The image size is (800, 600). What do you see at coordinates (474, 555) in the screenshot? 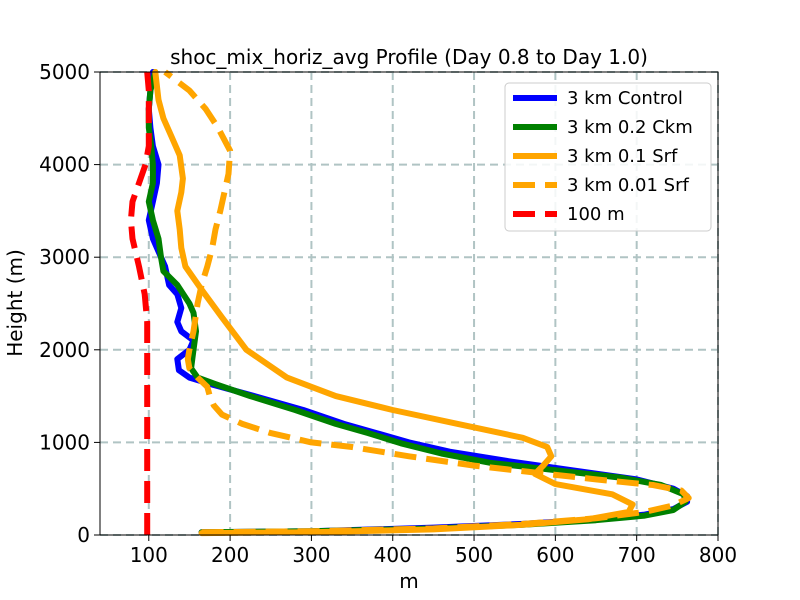
I see `x-tick-label: 500` at bounding box center [474, 555].